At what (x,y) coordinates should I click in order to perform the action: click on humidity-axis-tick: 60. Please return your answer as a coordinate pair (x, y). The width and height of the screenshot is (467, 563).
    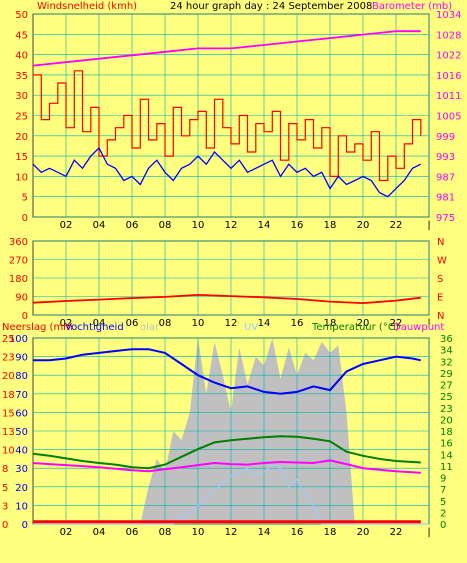
    Looking at the image, I should click on (21, 413).